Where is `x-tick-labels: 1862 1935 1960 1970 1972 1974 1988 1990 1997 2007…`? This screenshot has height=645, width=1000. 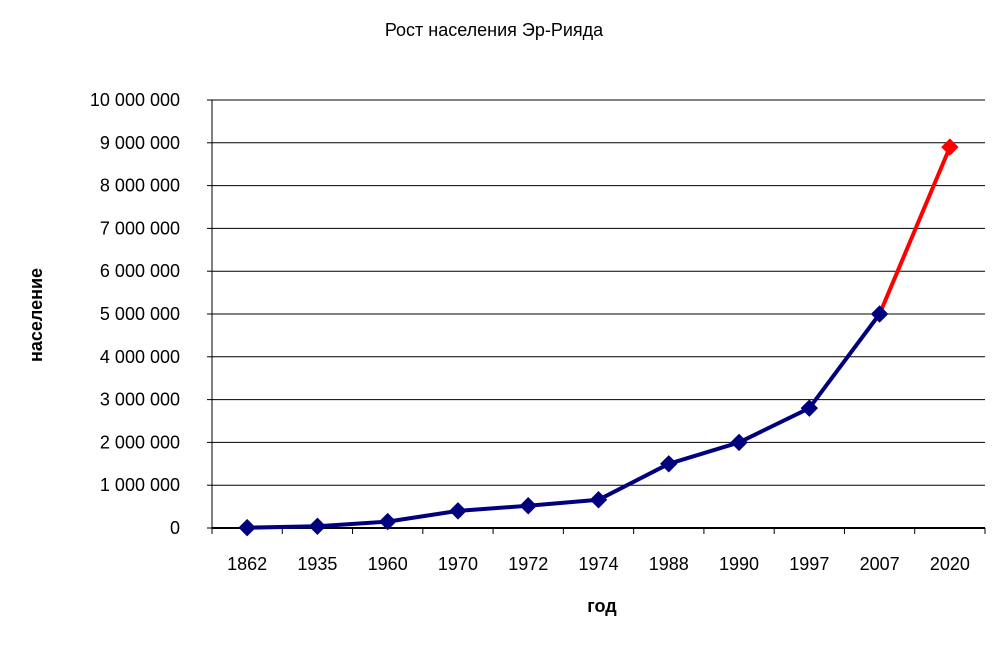
x-tick-labels: 1862 1935 1960 1970 1972 1974 1988 1990 1997 2007… is located at coordinates (598, 564).